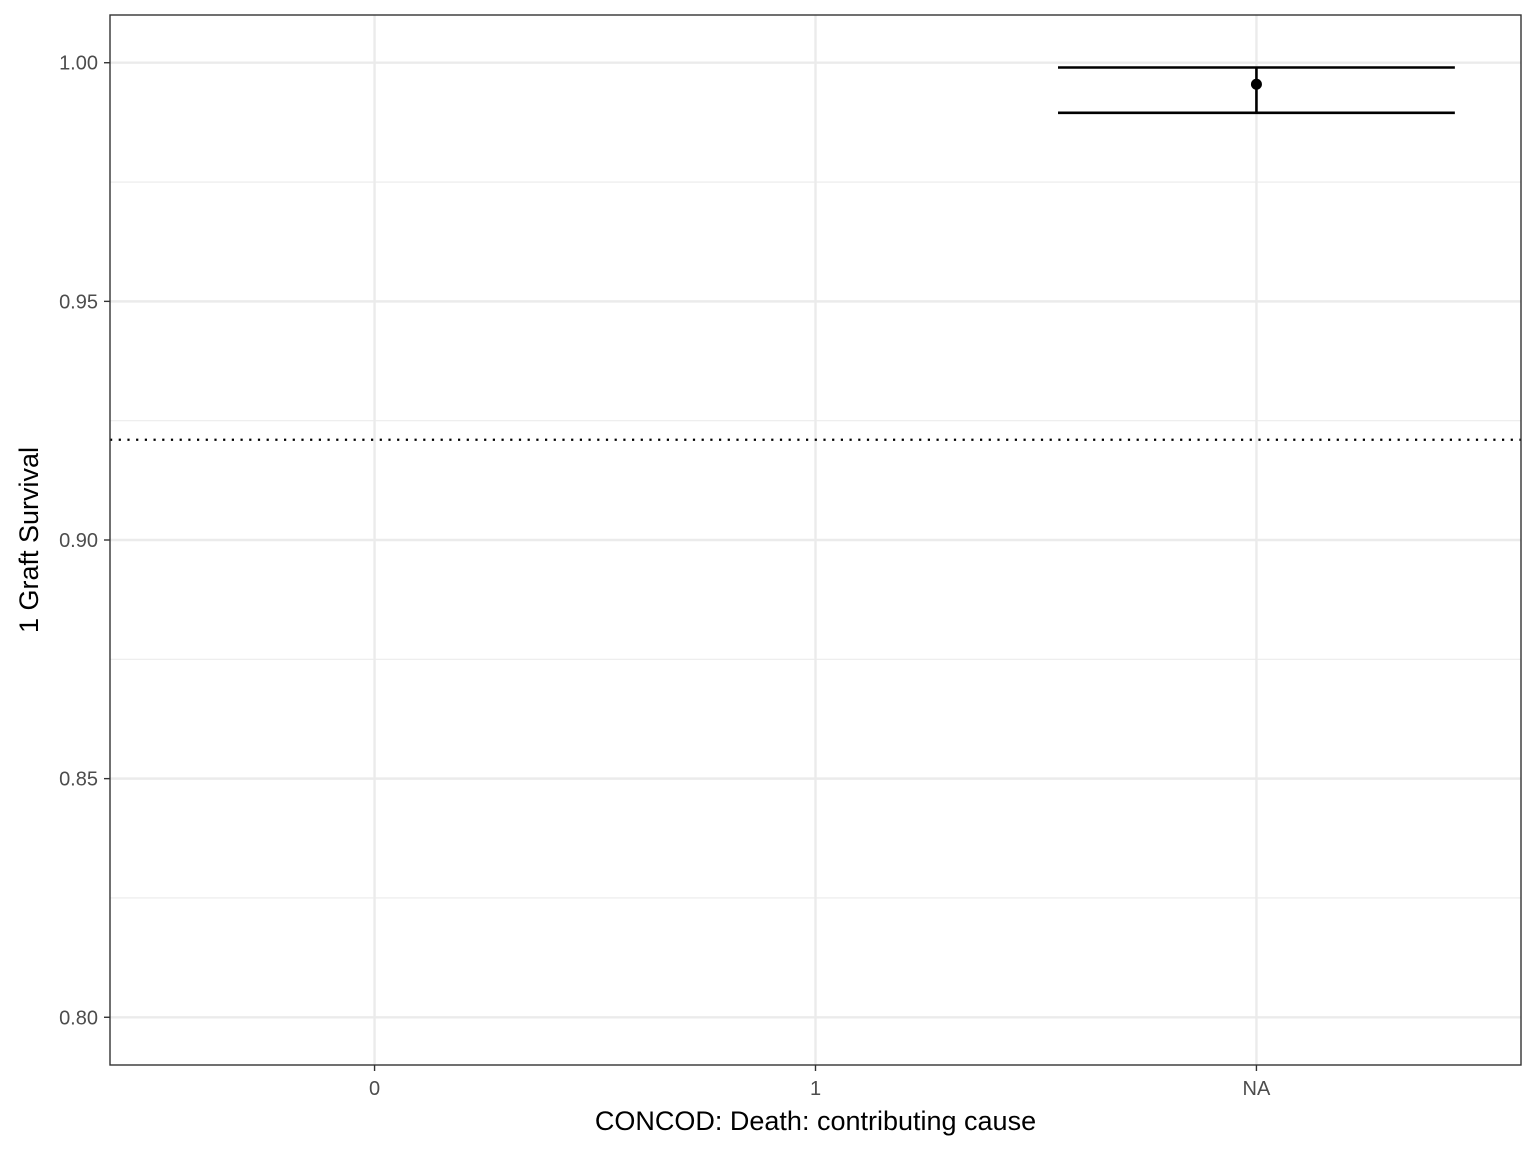 This screenshot has width=1536, height=1152. Describe the element at coordinates (1256, 84) in the screenshot. I see `data-point` at that location.